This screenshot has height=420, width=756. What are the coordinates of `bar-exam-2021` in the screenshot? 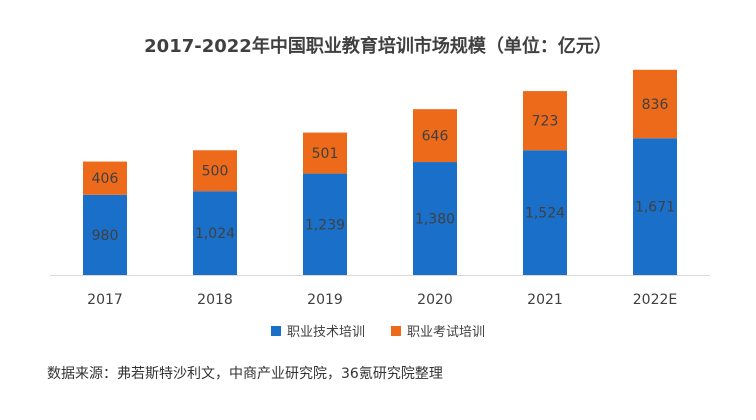 It's located at (545, 121).